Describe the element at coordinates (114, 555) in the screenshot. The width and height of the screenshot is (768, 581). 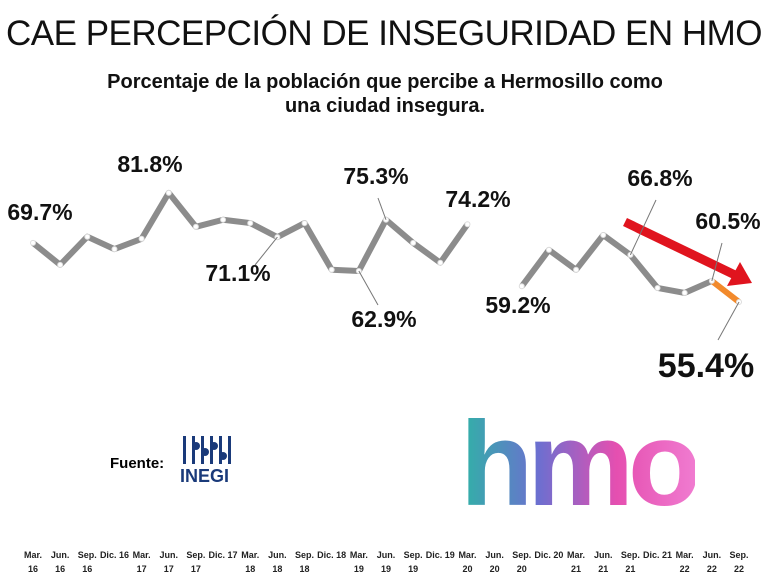
I see `x-tick-label: Dic. 16` at that location.